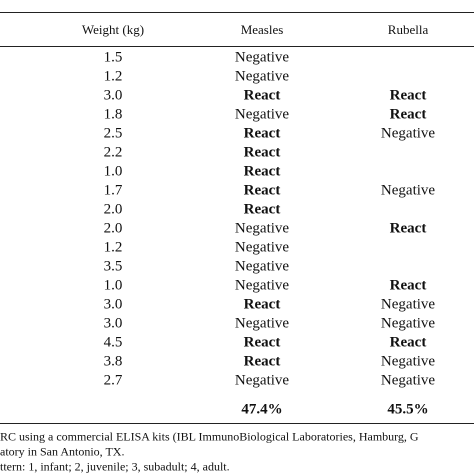 The height and width of the screenshot is (474, 474). What do you see at coordinates (237, 423) in the screenshot?
I see `bottom-rule` at bounding box center [237, 423].